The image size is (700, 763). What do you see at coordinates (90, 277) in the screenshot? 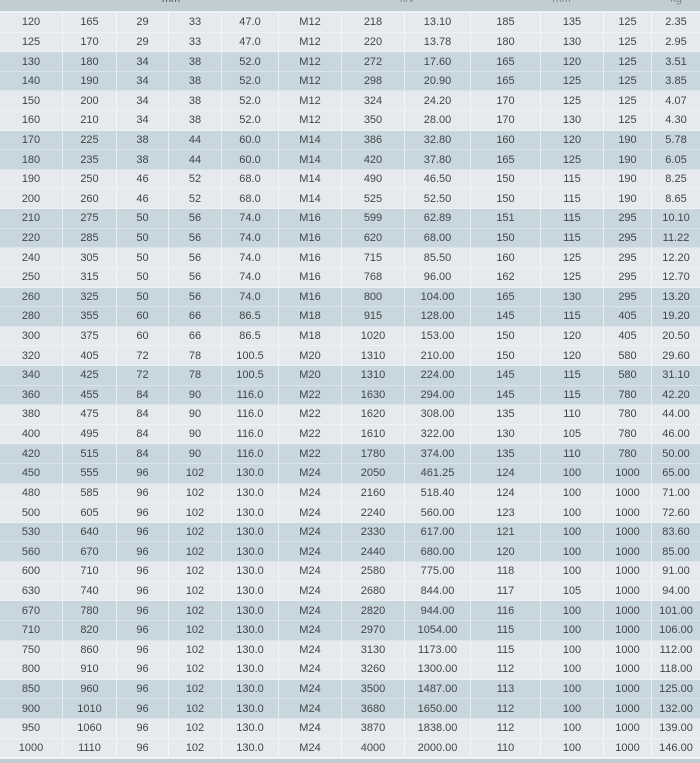
I see `table-cell: 315` at bounding box center [90, 277].